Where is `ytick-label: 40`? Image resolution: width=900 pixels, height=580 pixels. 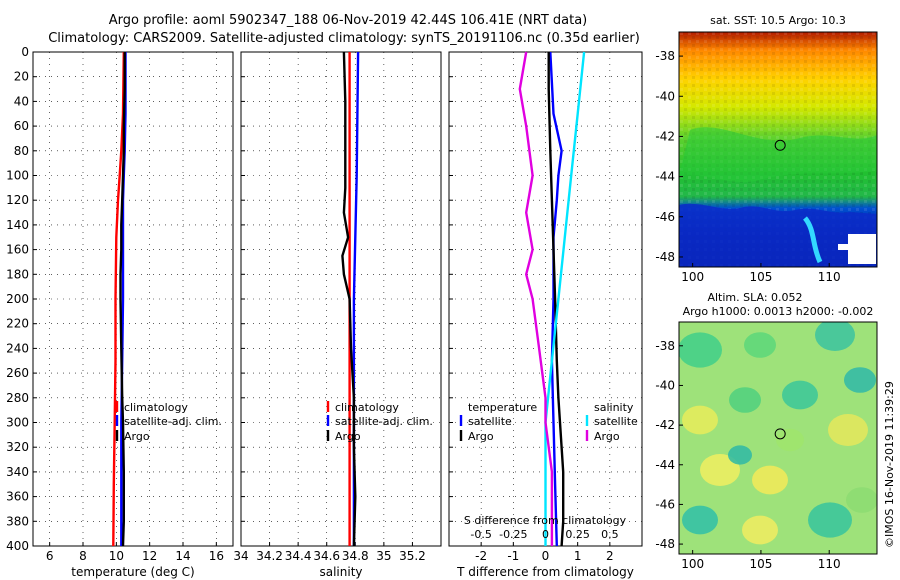
ytick-label: 40 is located at coordinates (21, 101).